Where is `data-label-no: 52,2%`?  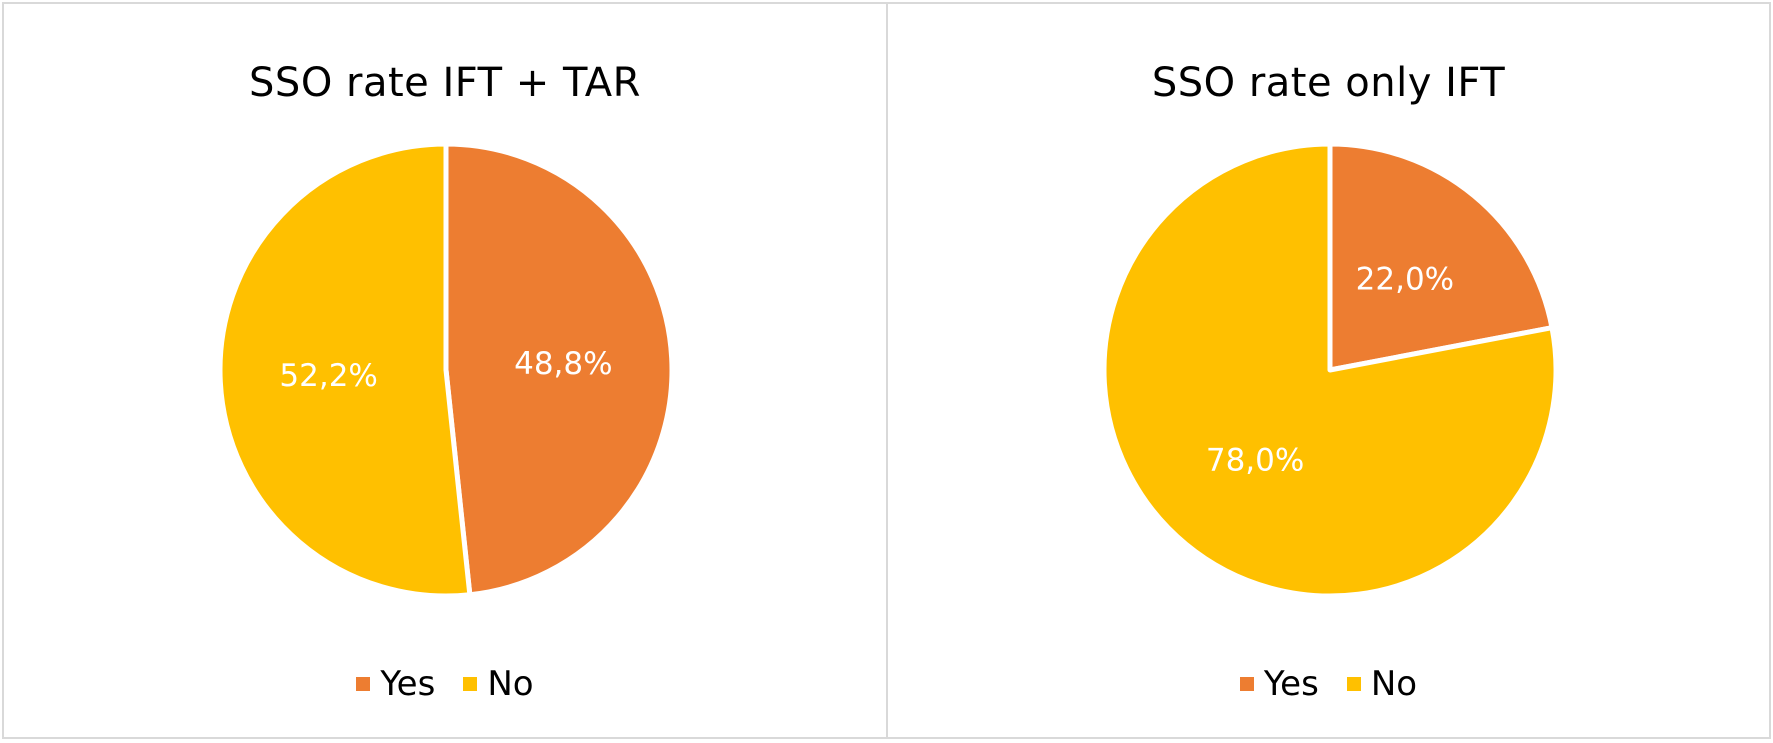
data-label-no: 52,2% is located at coordinates (328, 376).